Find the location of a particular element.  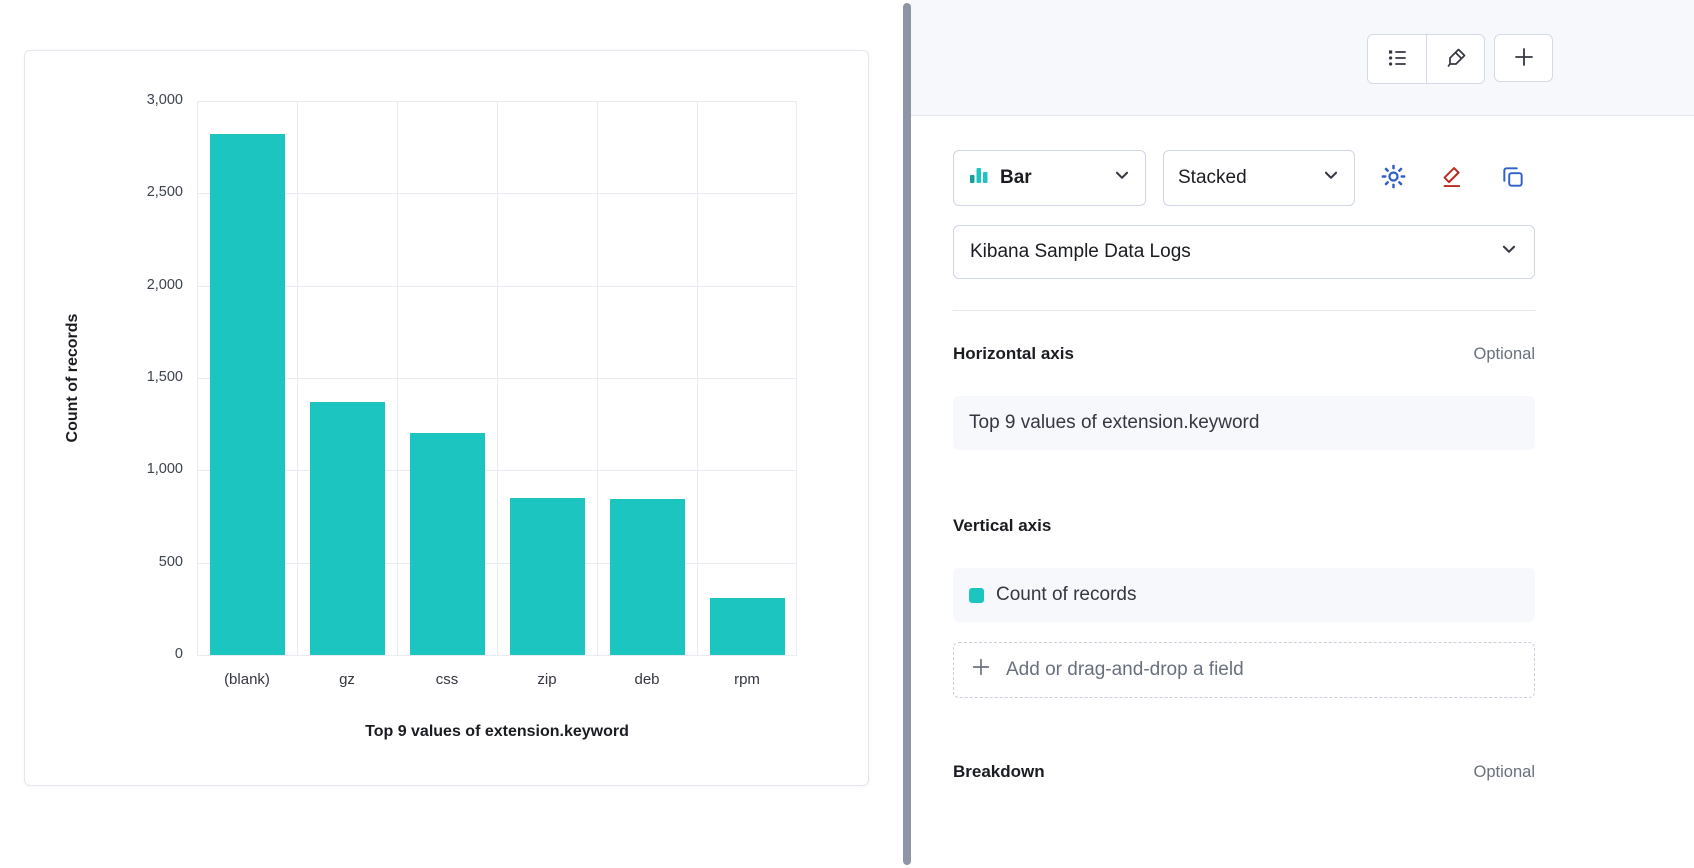

y-tick-label: 2,000 is located at coordinates (164, 284).